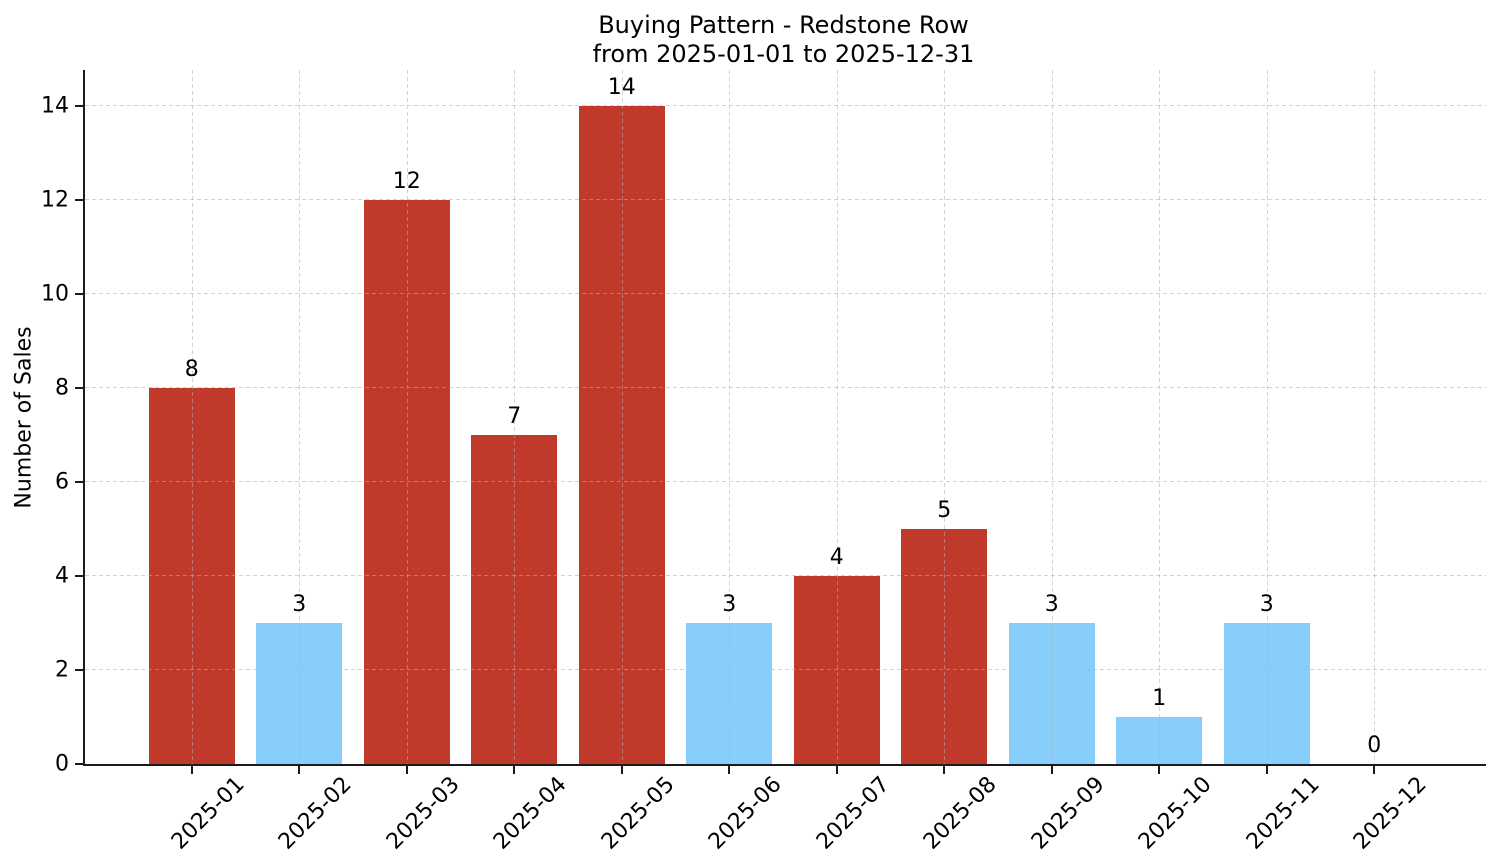 The height and width of the screenshot is (863, 1494). What do you see at coordinates (621, 88) in the screenshot?
I see `bar-value-label: 14` at bounding box center [621, 88].